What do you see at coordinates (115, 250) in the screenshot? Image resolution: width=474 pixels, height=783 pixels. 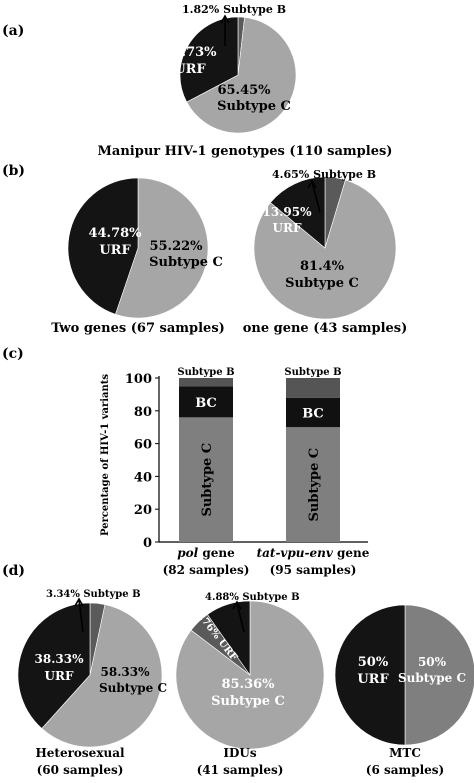 I see `pie-b1-urf-name: URF` at bounding box center [115, 250].